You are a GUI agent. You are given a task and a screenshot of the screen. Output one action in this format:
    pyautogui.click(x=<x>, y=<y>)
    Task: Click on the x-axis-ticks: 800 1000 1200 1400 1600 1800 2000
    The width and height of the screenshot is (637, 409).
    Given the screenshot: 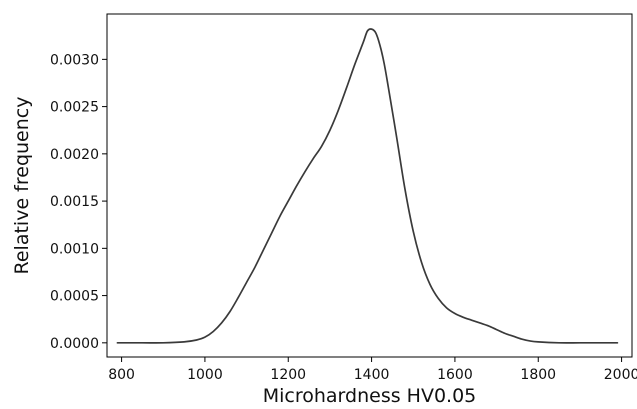 What is the action you would take?
    pyautogui.click(x=372, y=370)
    